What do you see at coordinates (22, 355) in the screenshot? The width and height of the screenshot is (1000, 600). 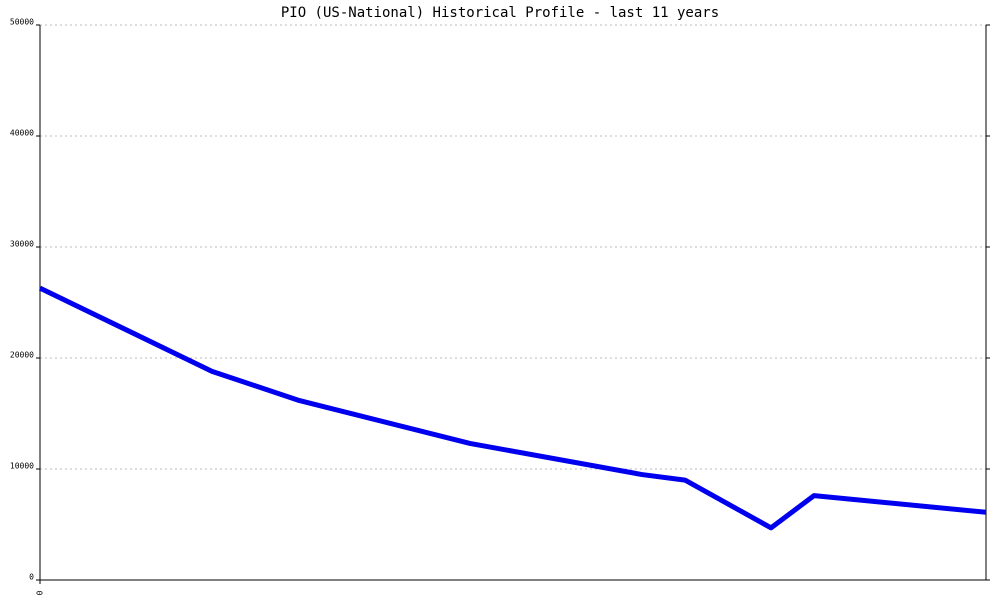 I see `y-tick-label: 20000` at bounding box center [22, 355].